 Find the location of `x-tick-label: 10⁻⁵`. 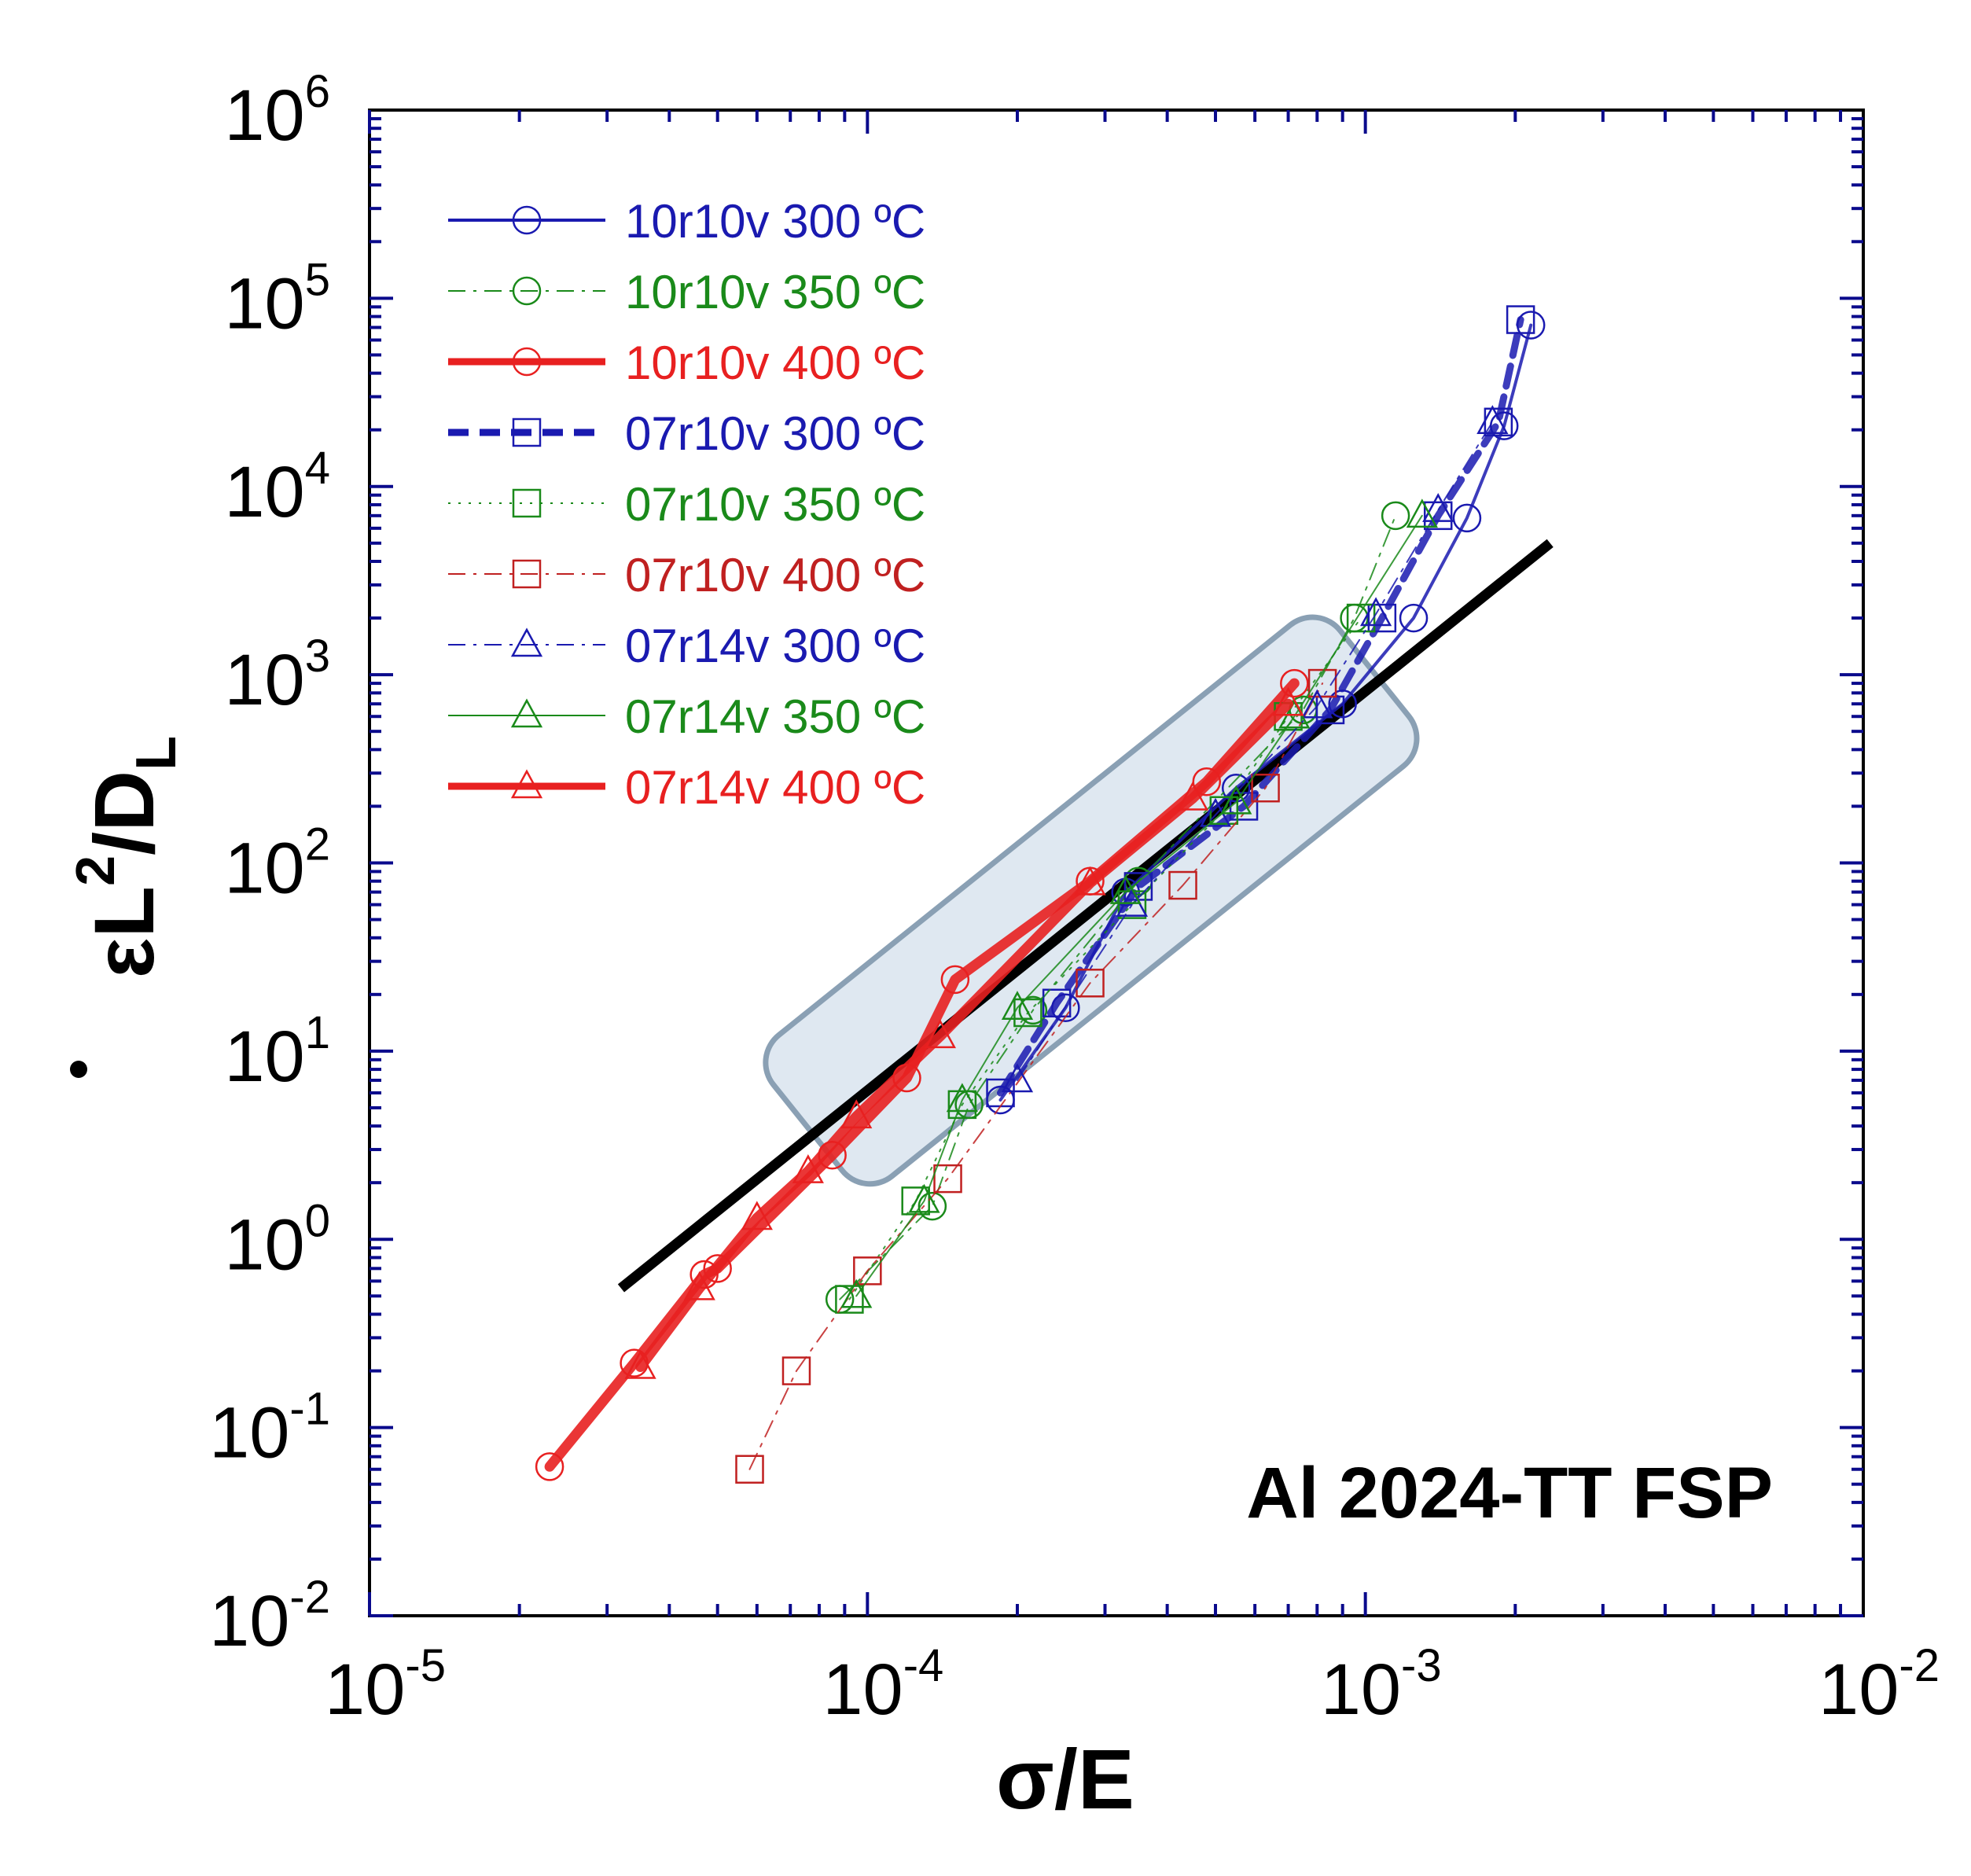

x-tick-label: 10⁻⁵ is located at coordinates (385, 1685).